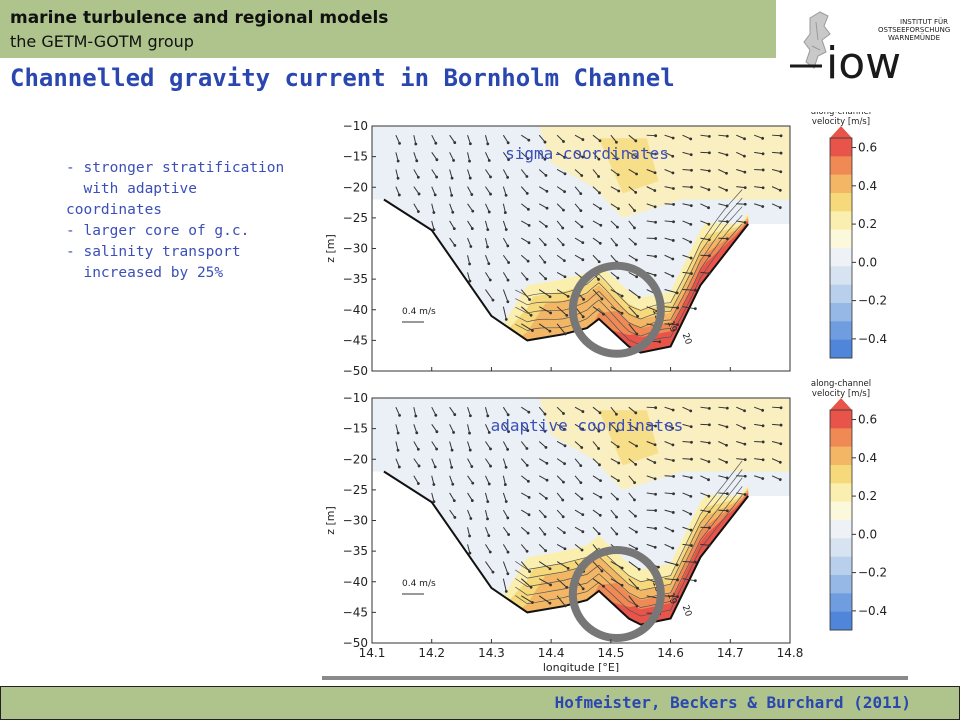 The image size is (960, 720). What do you see at coordinates (355, 643) in the screenshot?
I see `y-tick-label: −50` at bounding box center [355, 643].